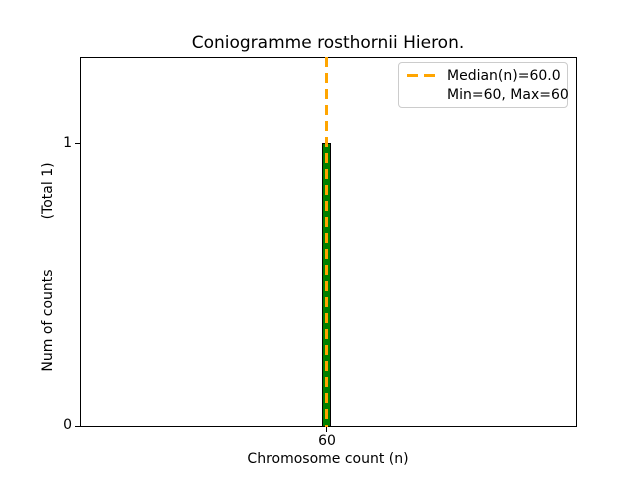 The width and height of the screenshot is (640, 480). Describe the element at coordinates (67, 425) in the screenshot. I see `y-tick-label-0: 0` at that location.